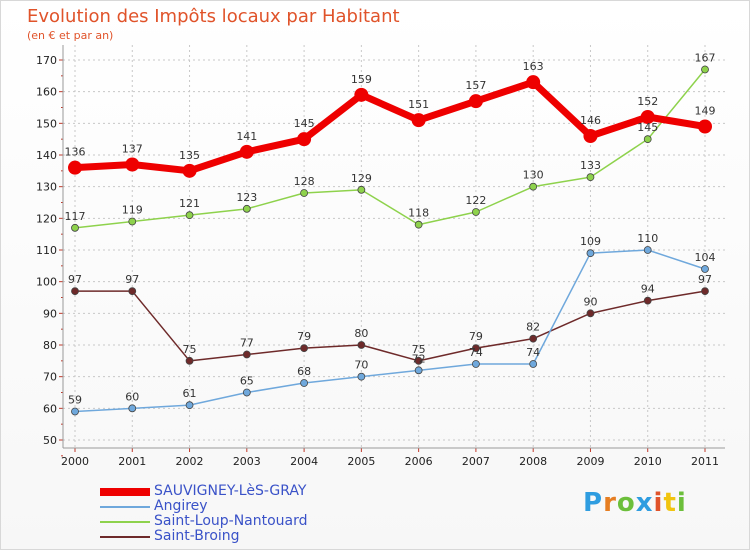 The height and width of the screenshot is (550, 750). I want to click on data-label: 118, so click(418, 213).